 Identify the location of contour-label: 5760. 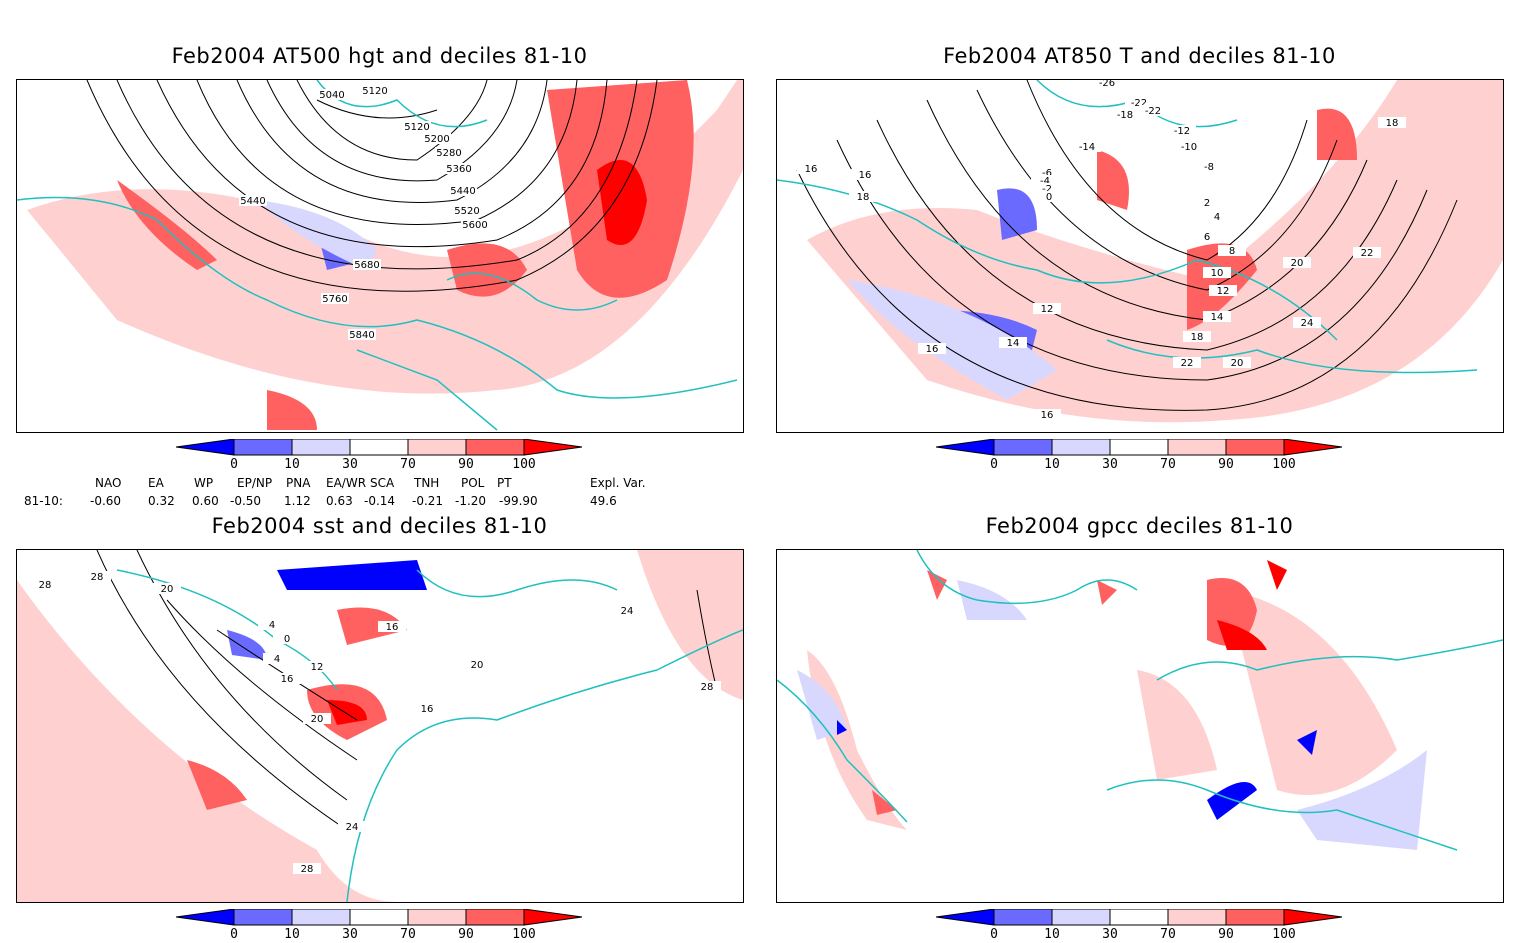
(334, 299).